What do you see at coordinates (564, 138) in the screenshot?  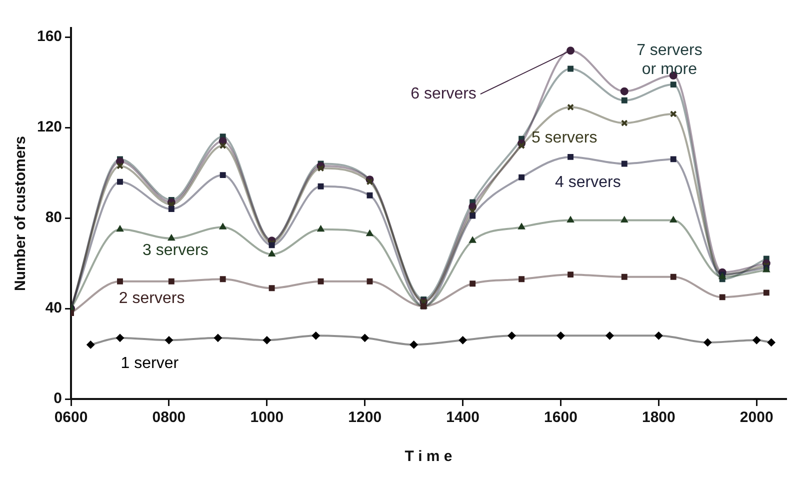 I see `series-label: 5 servers` at bounding box center [564, 138].